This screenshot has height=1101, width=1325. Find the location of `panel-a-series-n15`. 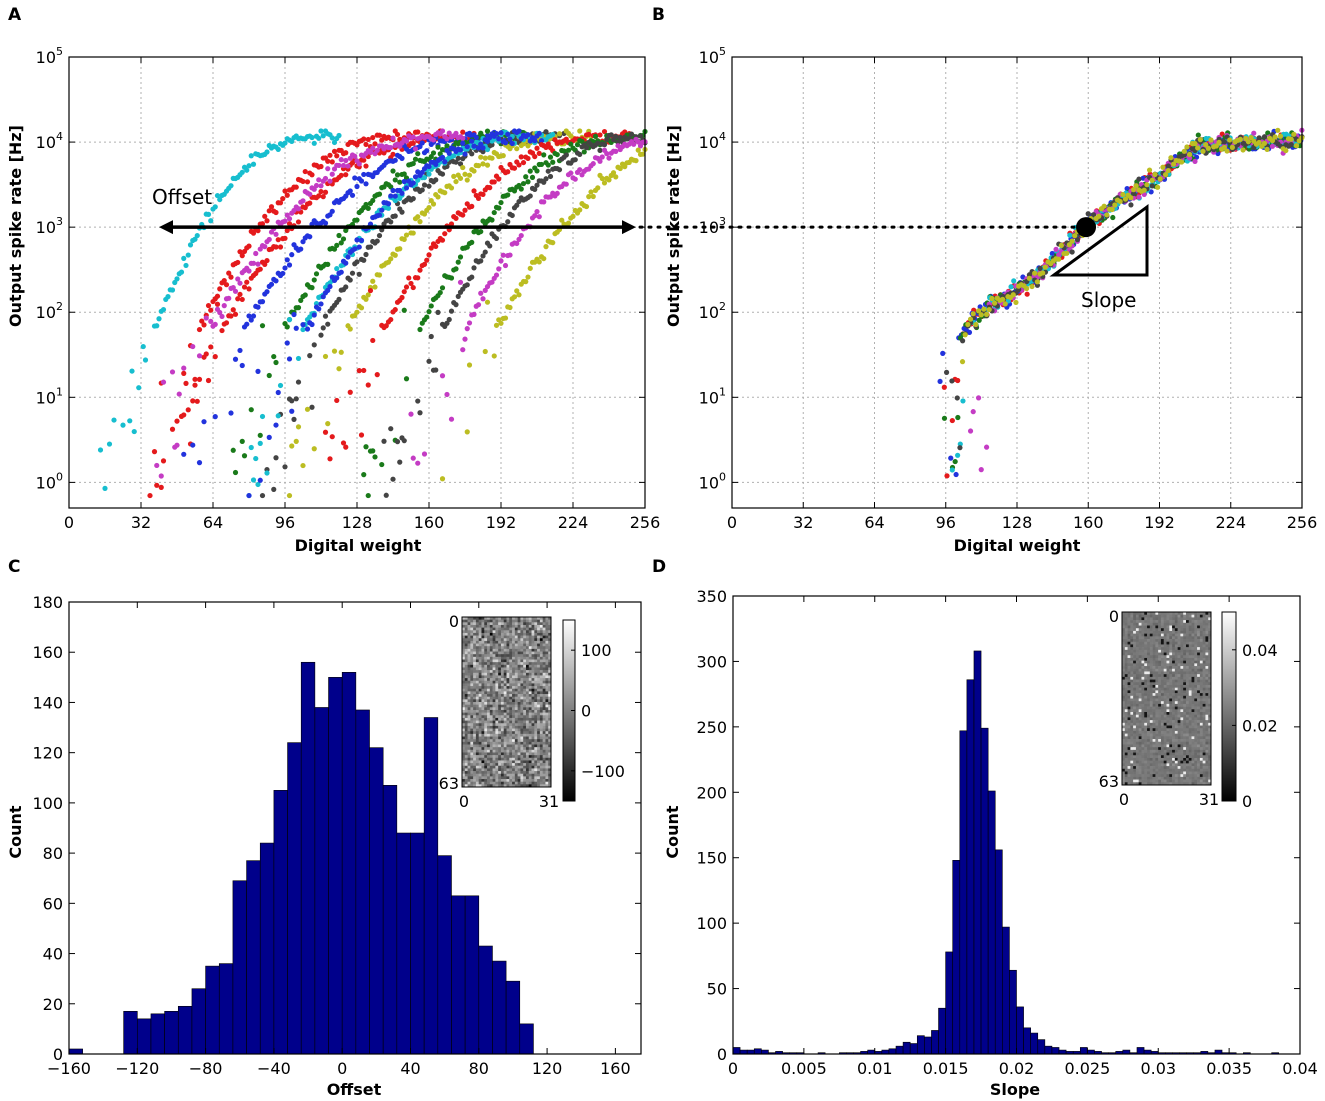

panel-a-series-n15 is located at coordinates (543, 314).